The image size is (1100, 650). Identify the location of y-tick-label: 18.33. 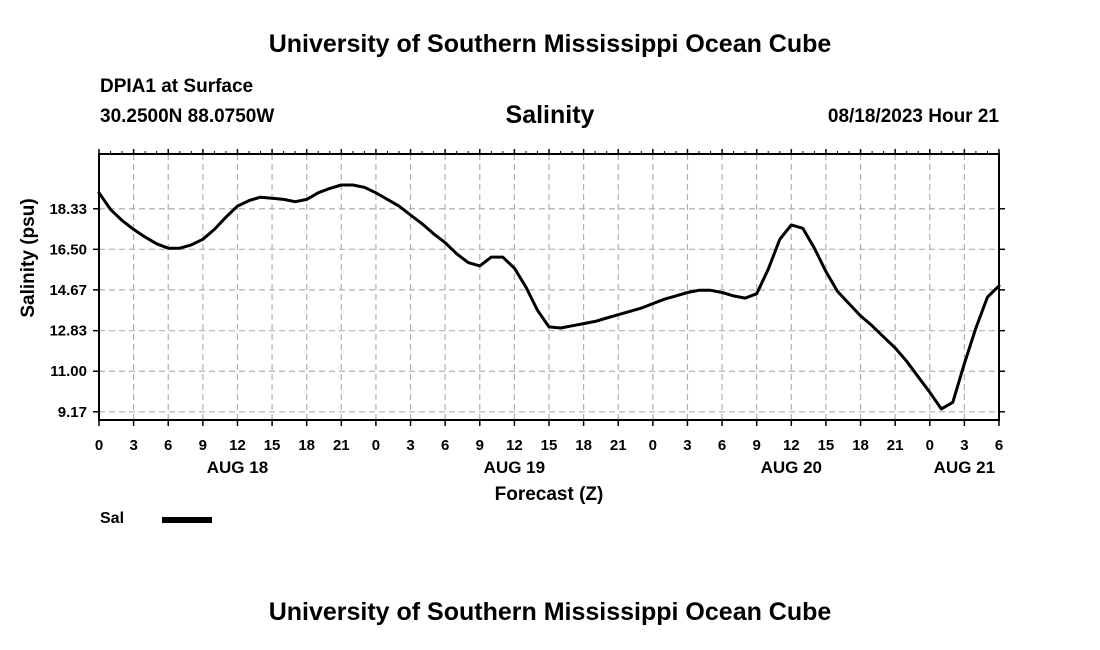
(68, 209).